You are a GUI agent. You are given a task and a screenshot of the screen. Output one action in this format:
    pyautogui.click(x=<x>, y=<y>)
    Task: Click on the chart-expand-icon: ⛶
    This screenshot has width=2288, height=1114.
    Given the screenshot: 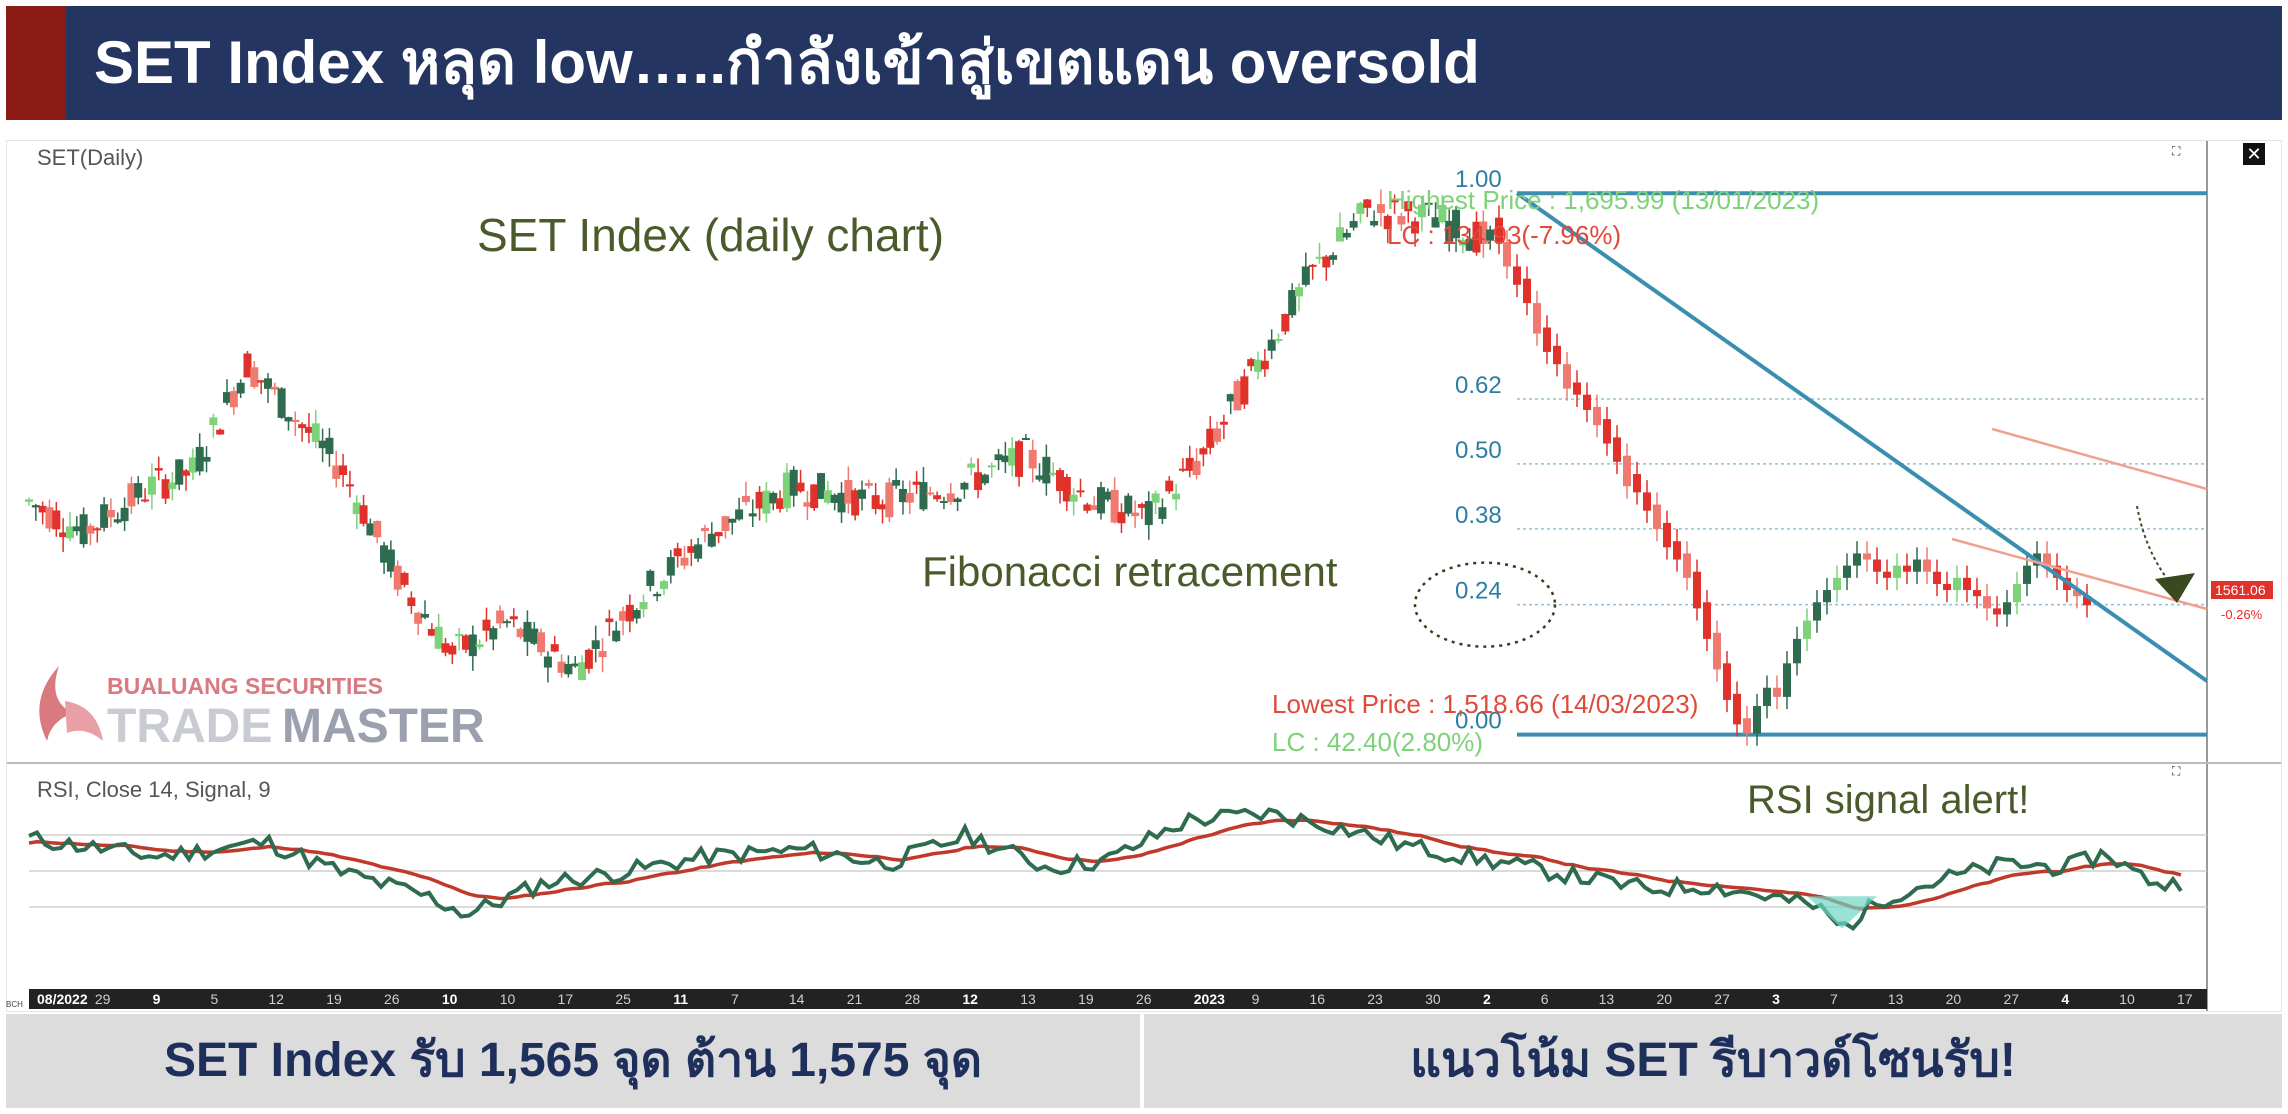 What is the action you would take?
    pyautogui.click(x=2176, y=151)
    